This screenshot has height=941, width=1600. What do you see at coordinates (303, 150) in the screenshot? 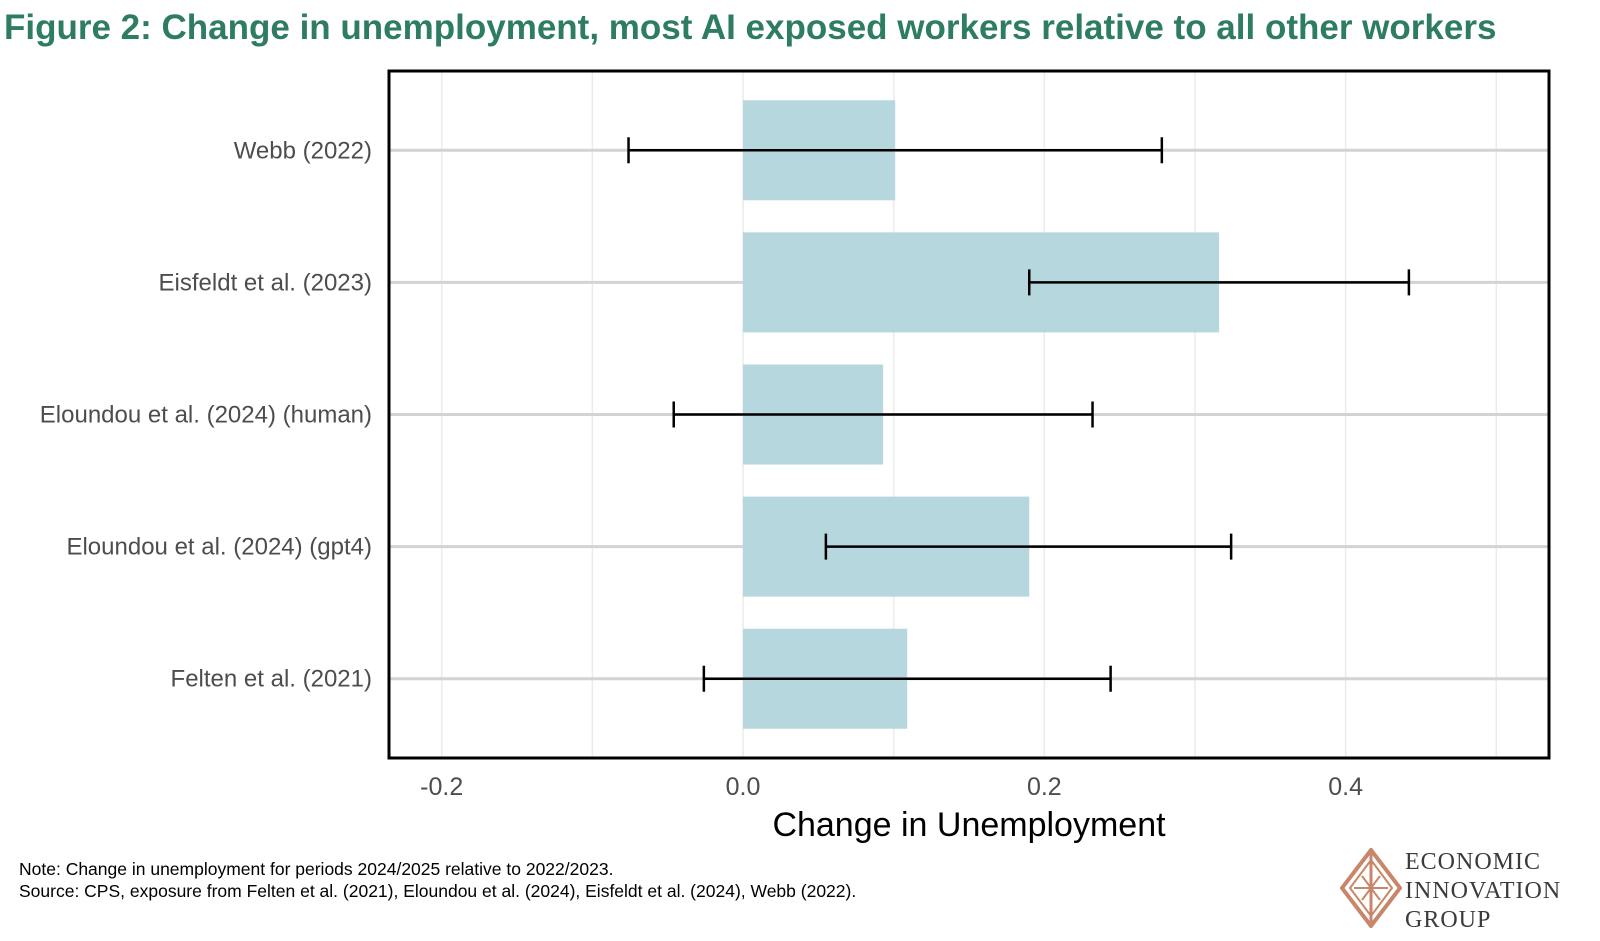
I see `y-tick-label-0: Webb (2022)` at bounding box center [303, 150].